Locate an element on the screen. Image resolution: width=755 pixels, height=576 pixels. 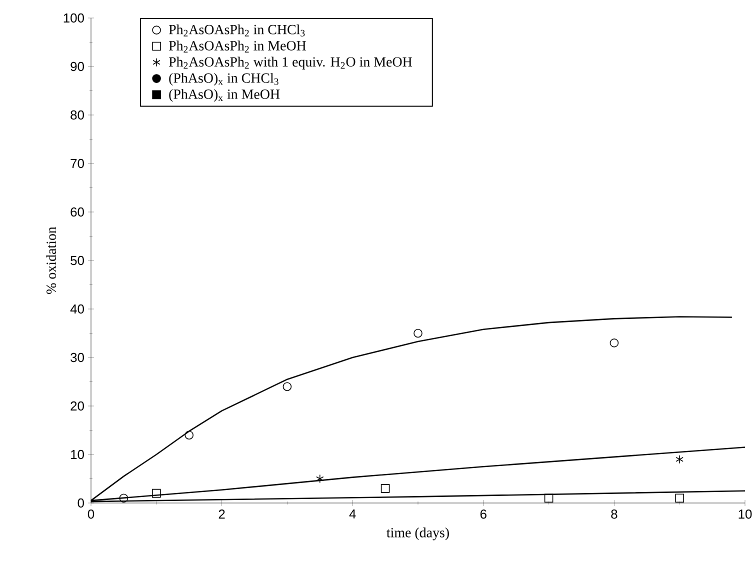
y-tick-label: 20 is located at coordinates (77, 406).